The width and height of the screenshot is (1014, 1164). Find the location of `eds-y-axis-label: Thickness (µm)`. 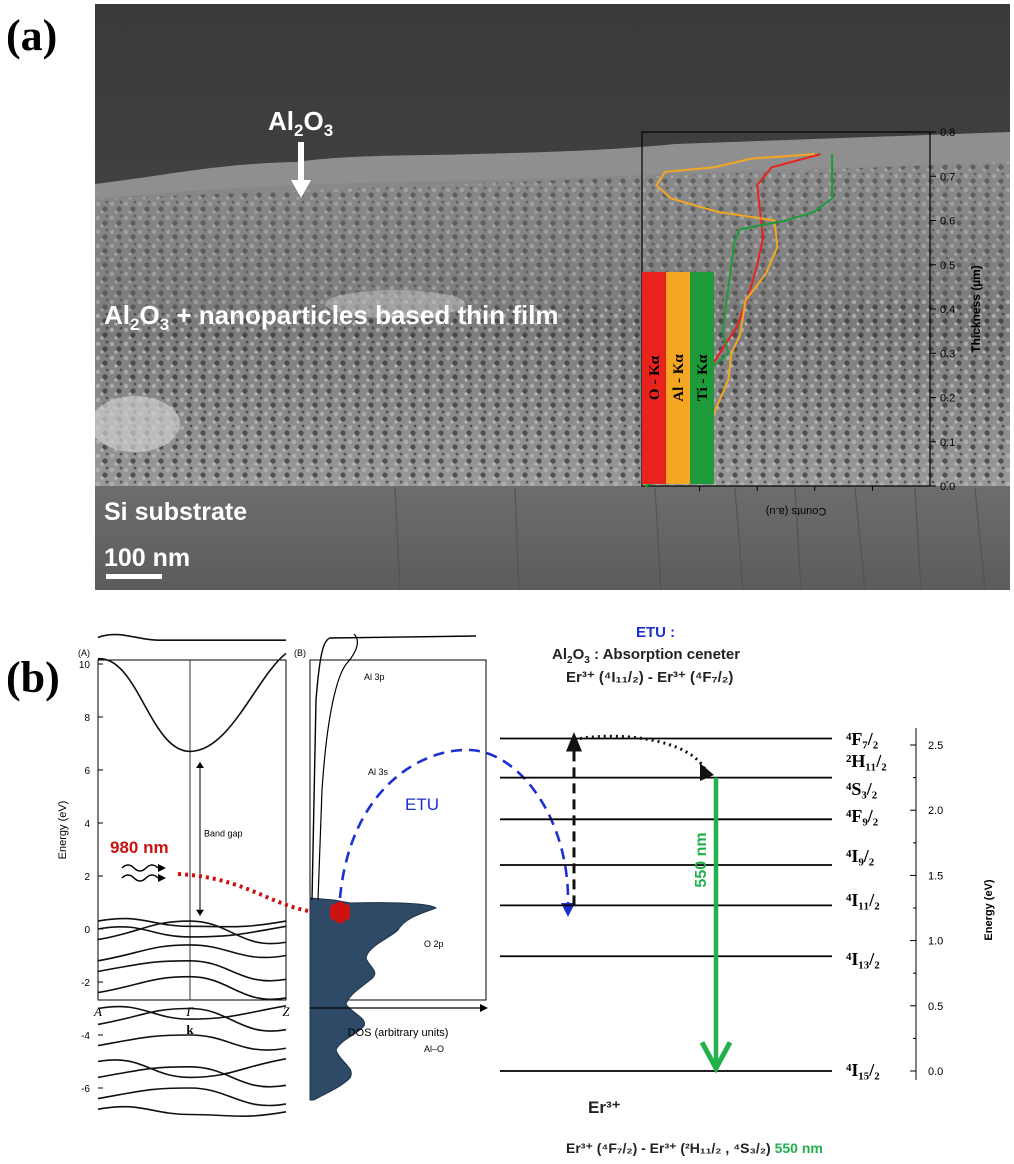

eds-y-axis-label: Thickness (µm) is located at coordinates (976, 309).